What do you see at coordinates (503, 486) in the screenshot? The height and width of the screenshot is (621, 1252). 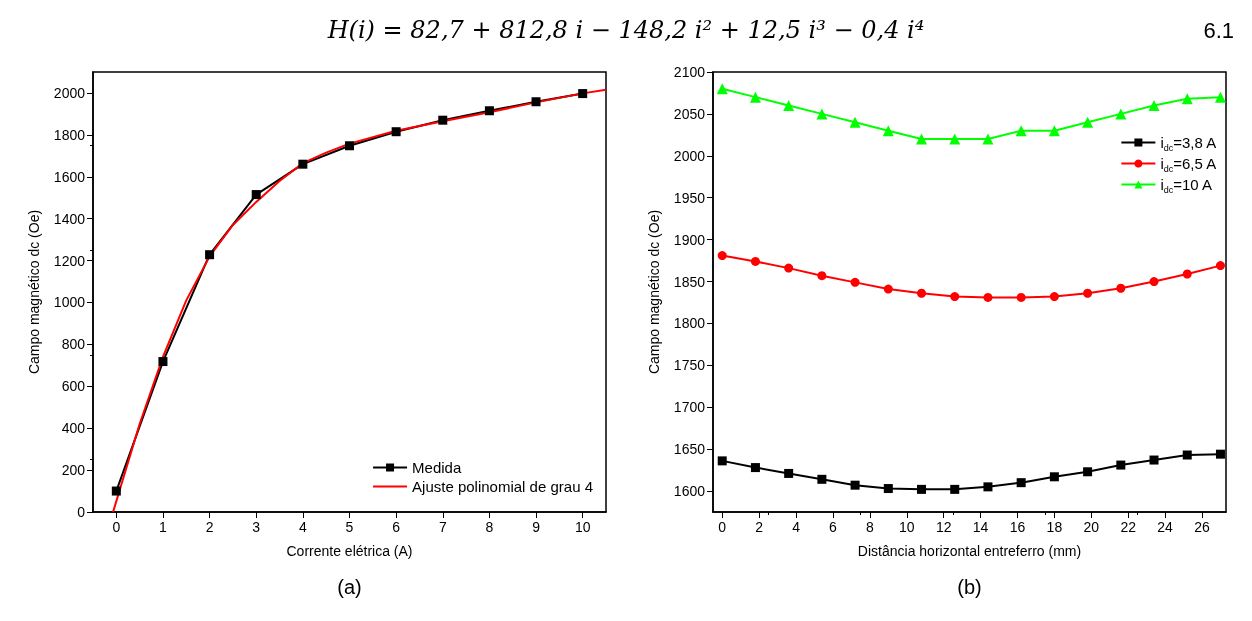 I see `legend-label: Ajuste polinomial de grau 4` at bounding box center [503, 486].